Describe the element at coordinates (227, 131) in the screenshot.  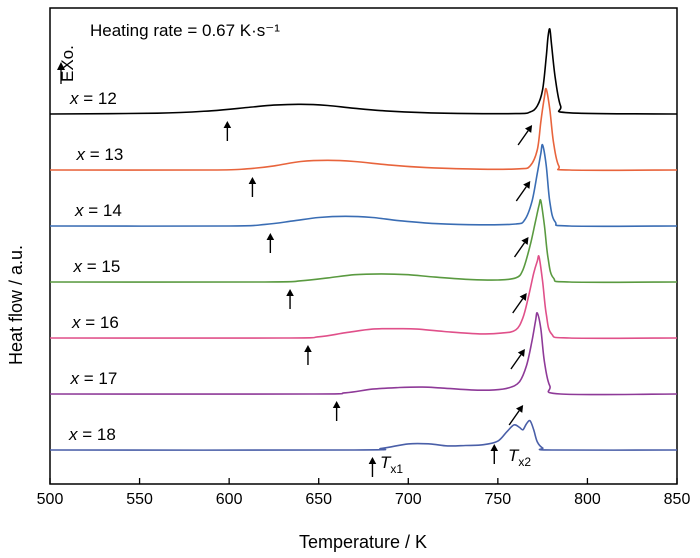
I see `onset-arrow-x12` at that location.